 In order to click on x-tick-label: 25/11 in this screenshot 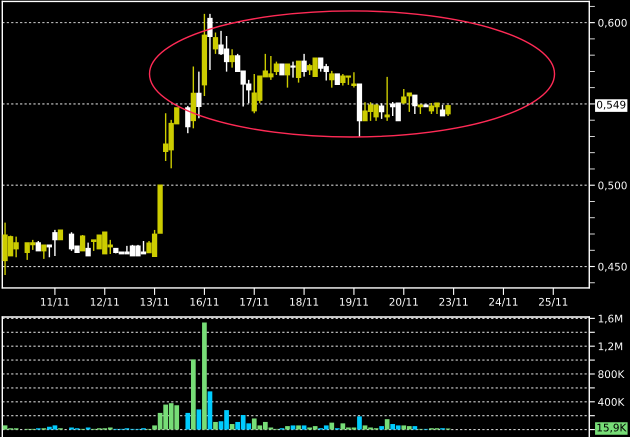, I will do `click(553, 302)`.